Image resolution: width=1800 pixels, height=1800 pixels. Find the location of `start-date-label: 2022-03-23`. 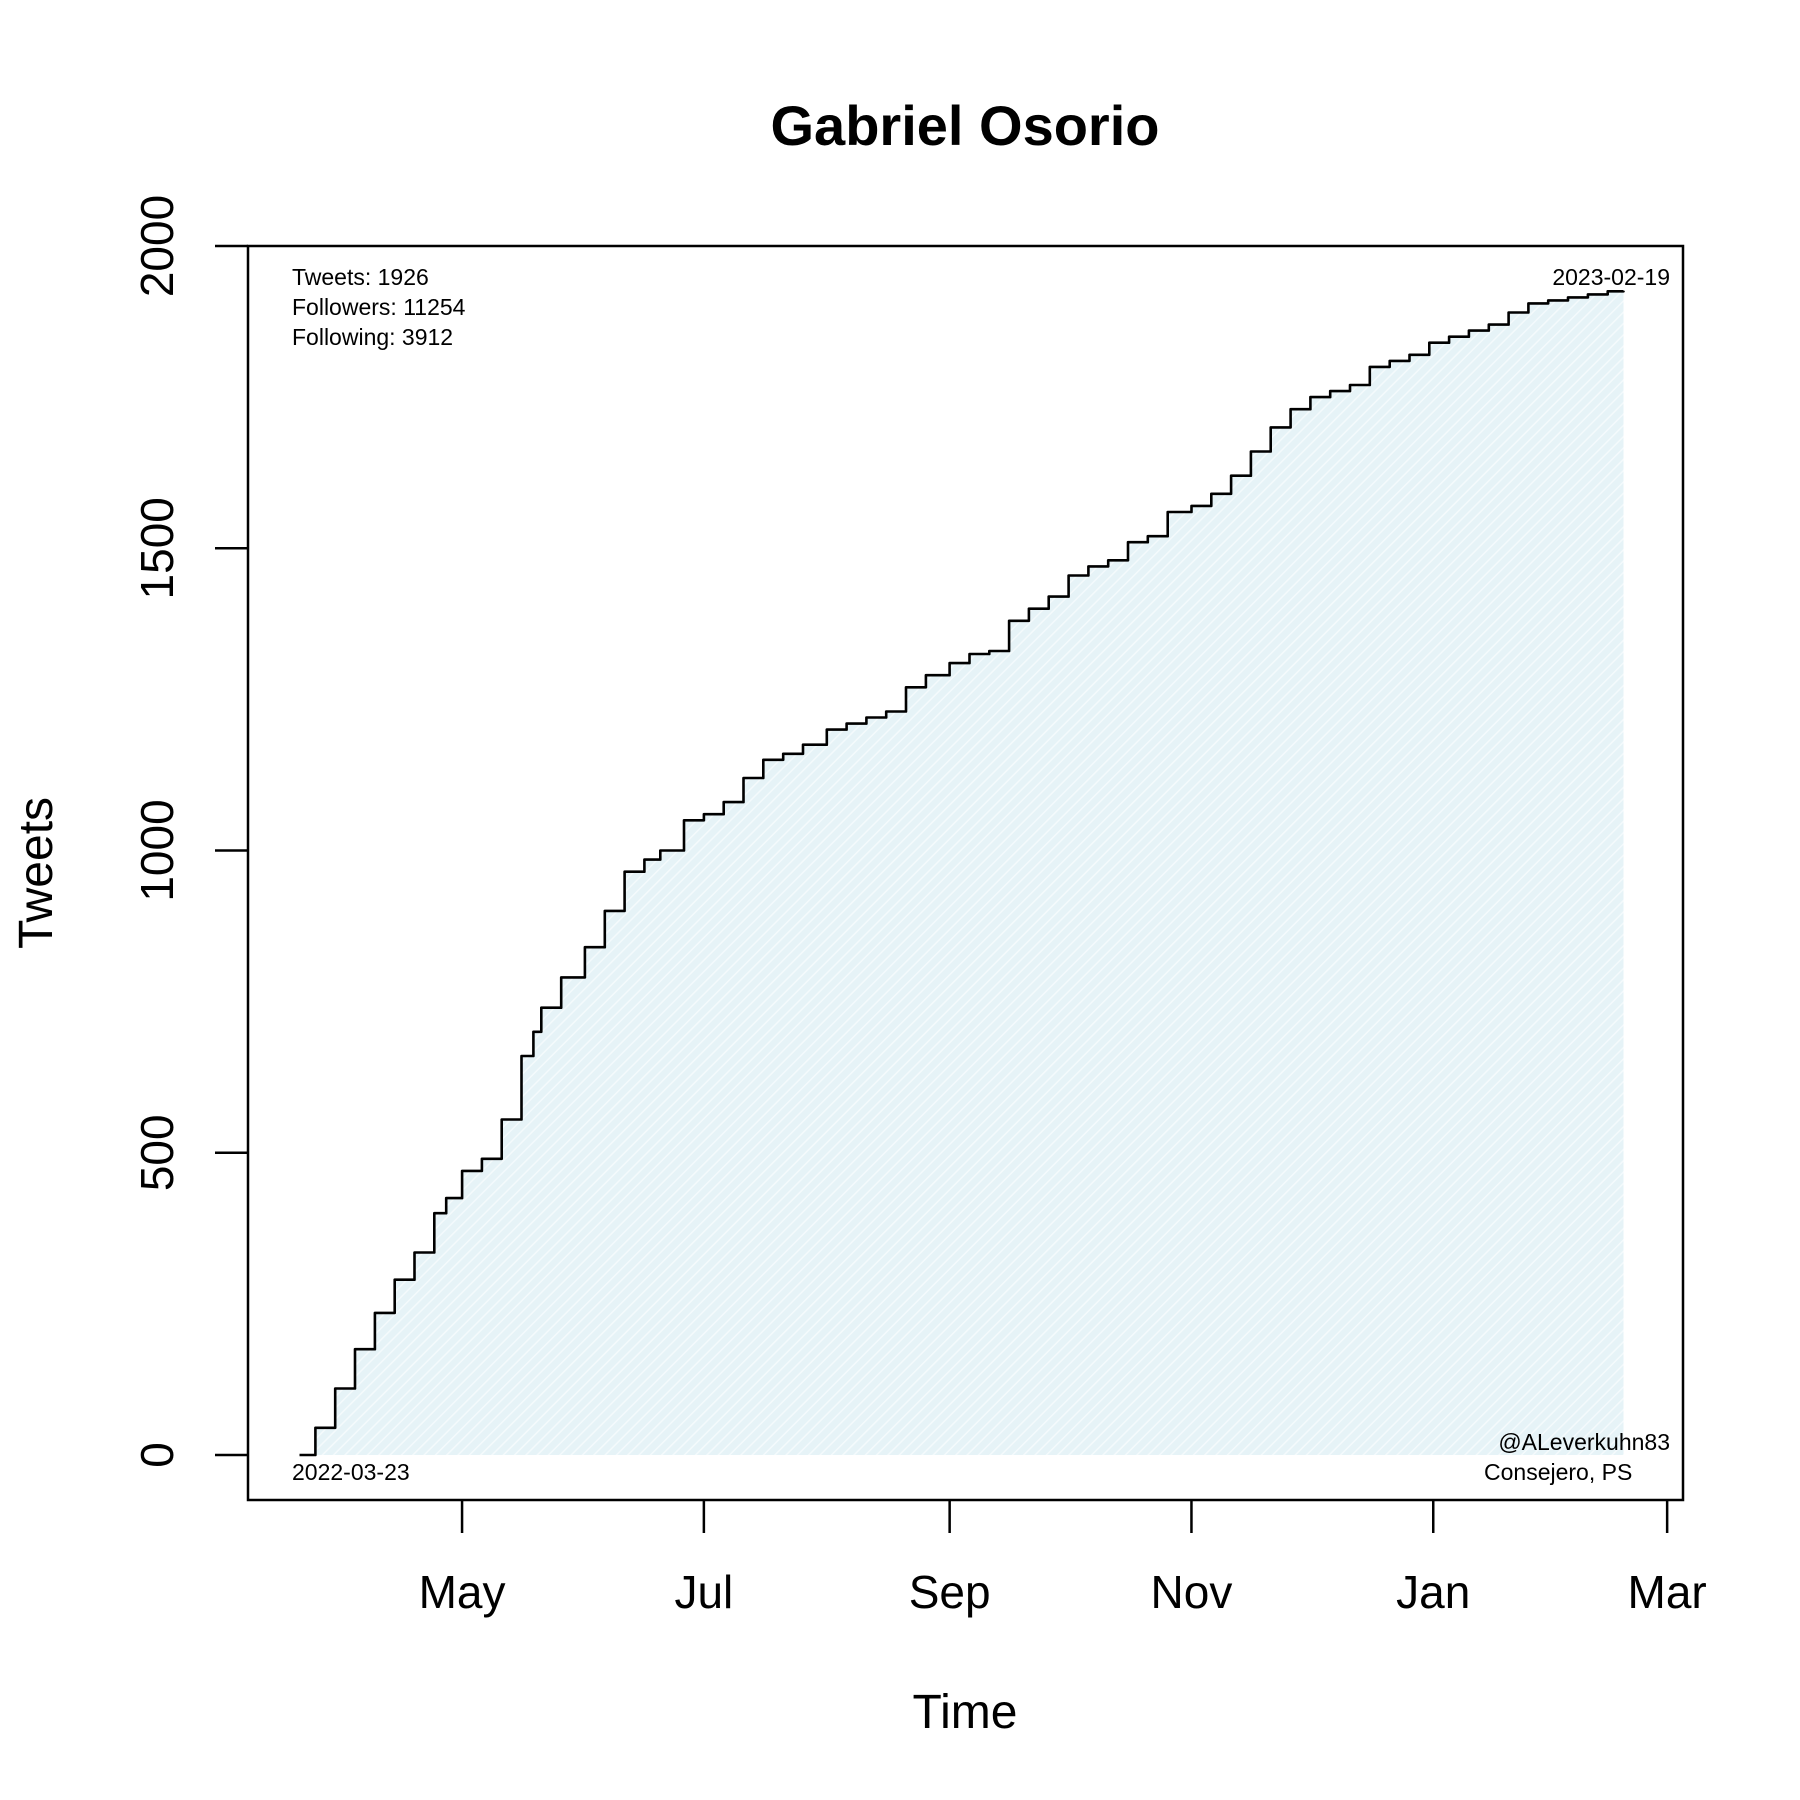

start-date-label: 2022-03-23 is located at coordinates (351, 1472).